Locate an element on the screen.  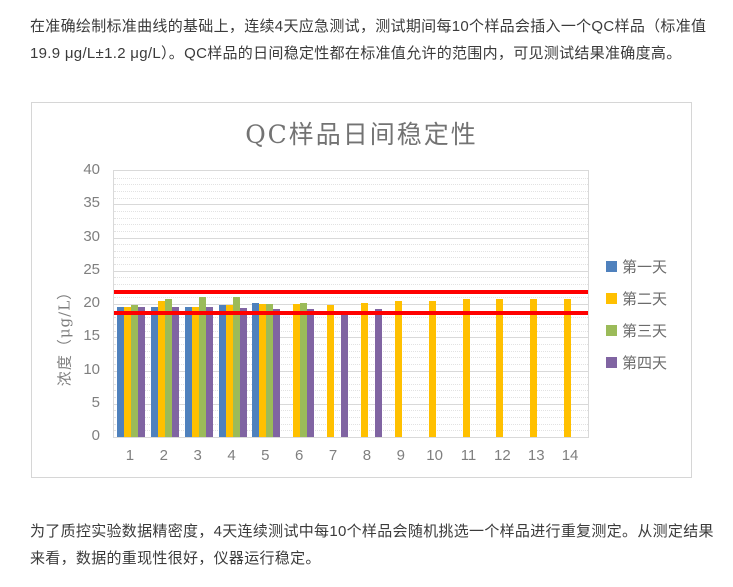
chart-title: QC样品日间稳定性 is located at coordinates (361, 134).